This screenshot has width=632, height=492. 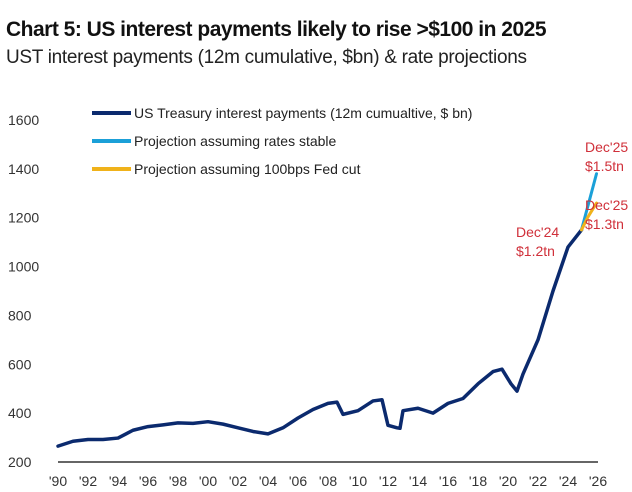 What do you see at coordinates (508, 481) in the screenshot?
I see `x-tick-label: '20` at bounding box center [508, 481].